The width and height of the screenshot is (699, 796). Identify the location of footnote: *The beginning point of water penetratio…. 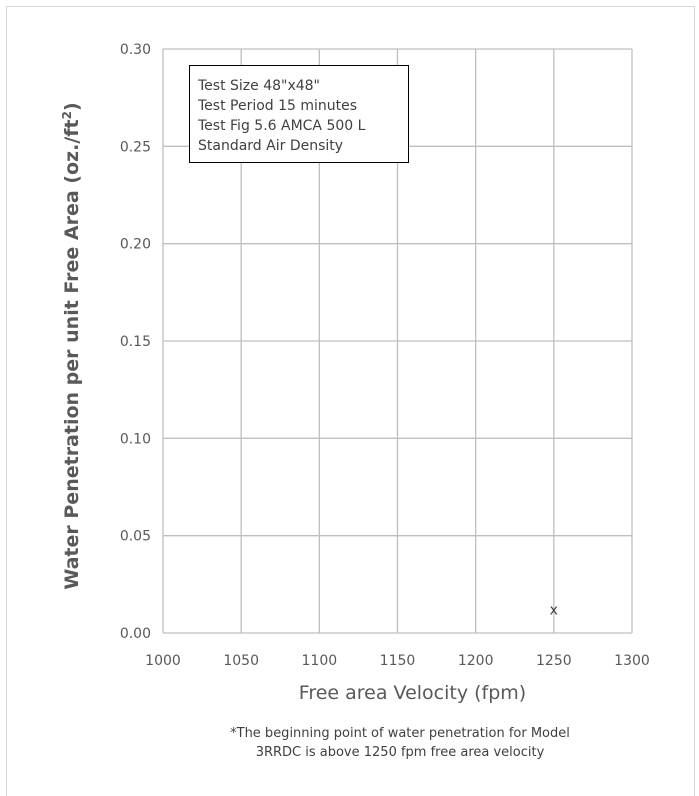
(400, 743).